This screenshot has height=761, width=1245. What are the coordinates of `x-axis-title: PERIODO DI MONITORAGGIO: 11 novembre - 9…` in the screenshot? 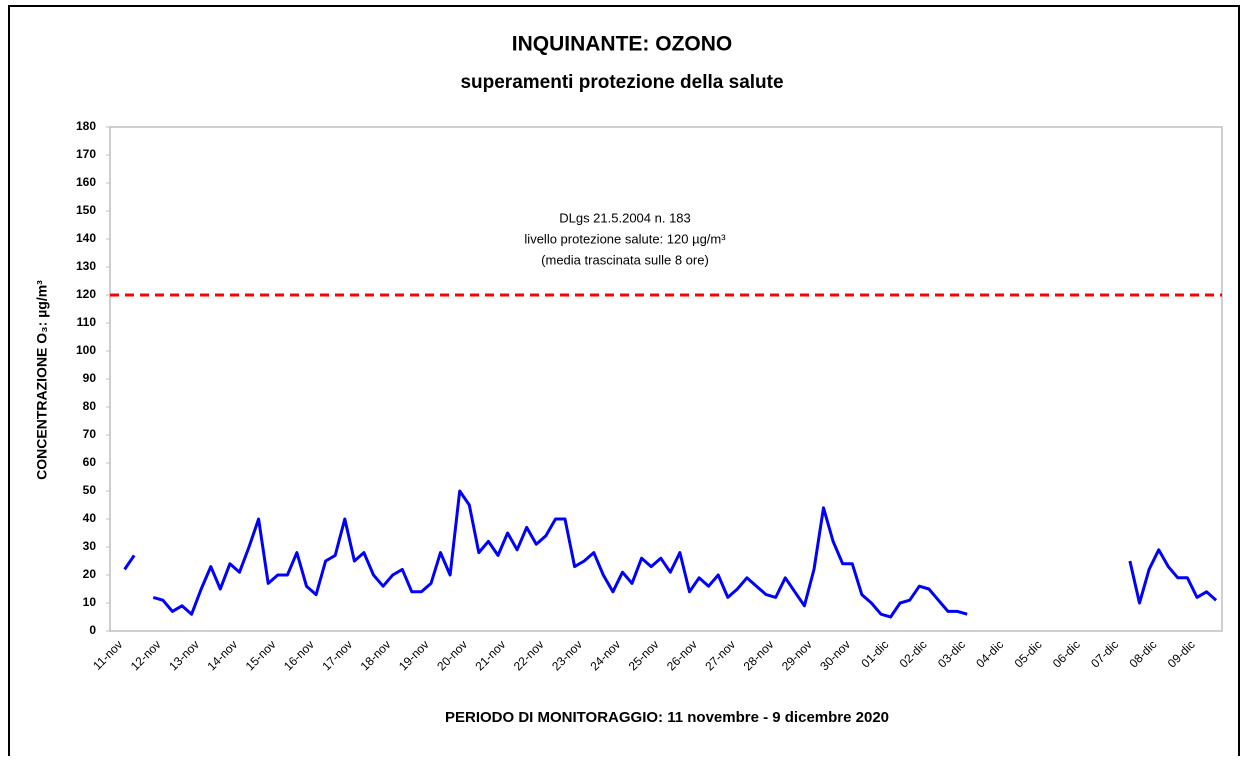 It's located at (667, 717).